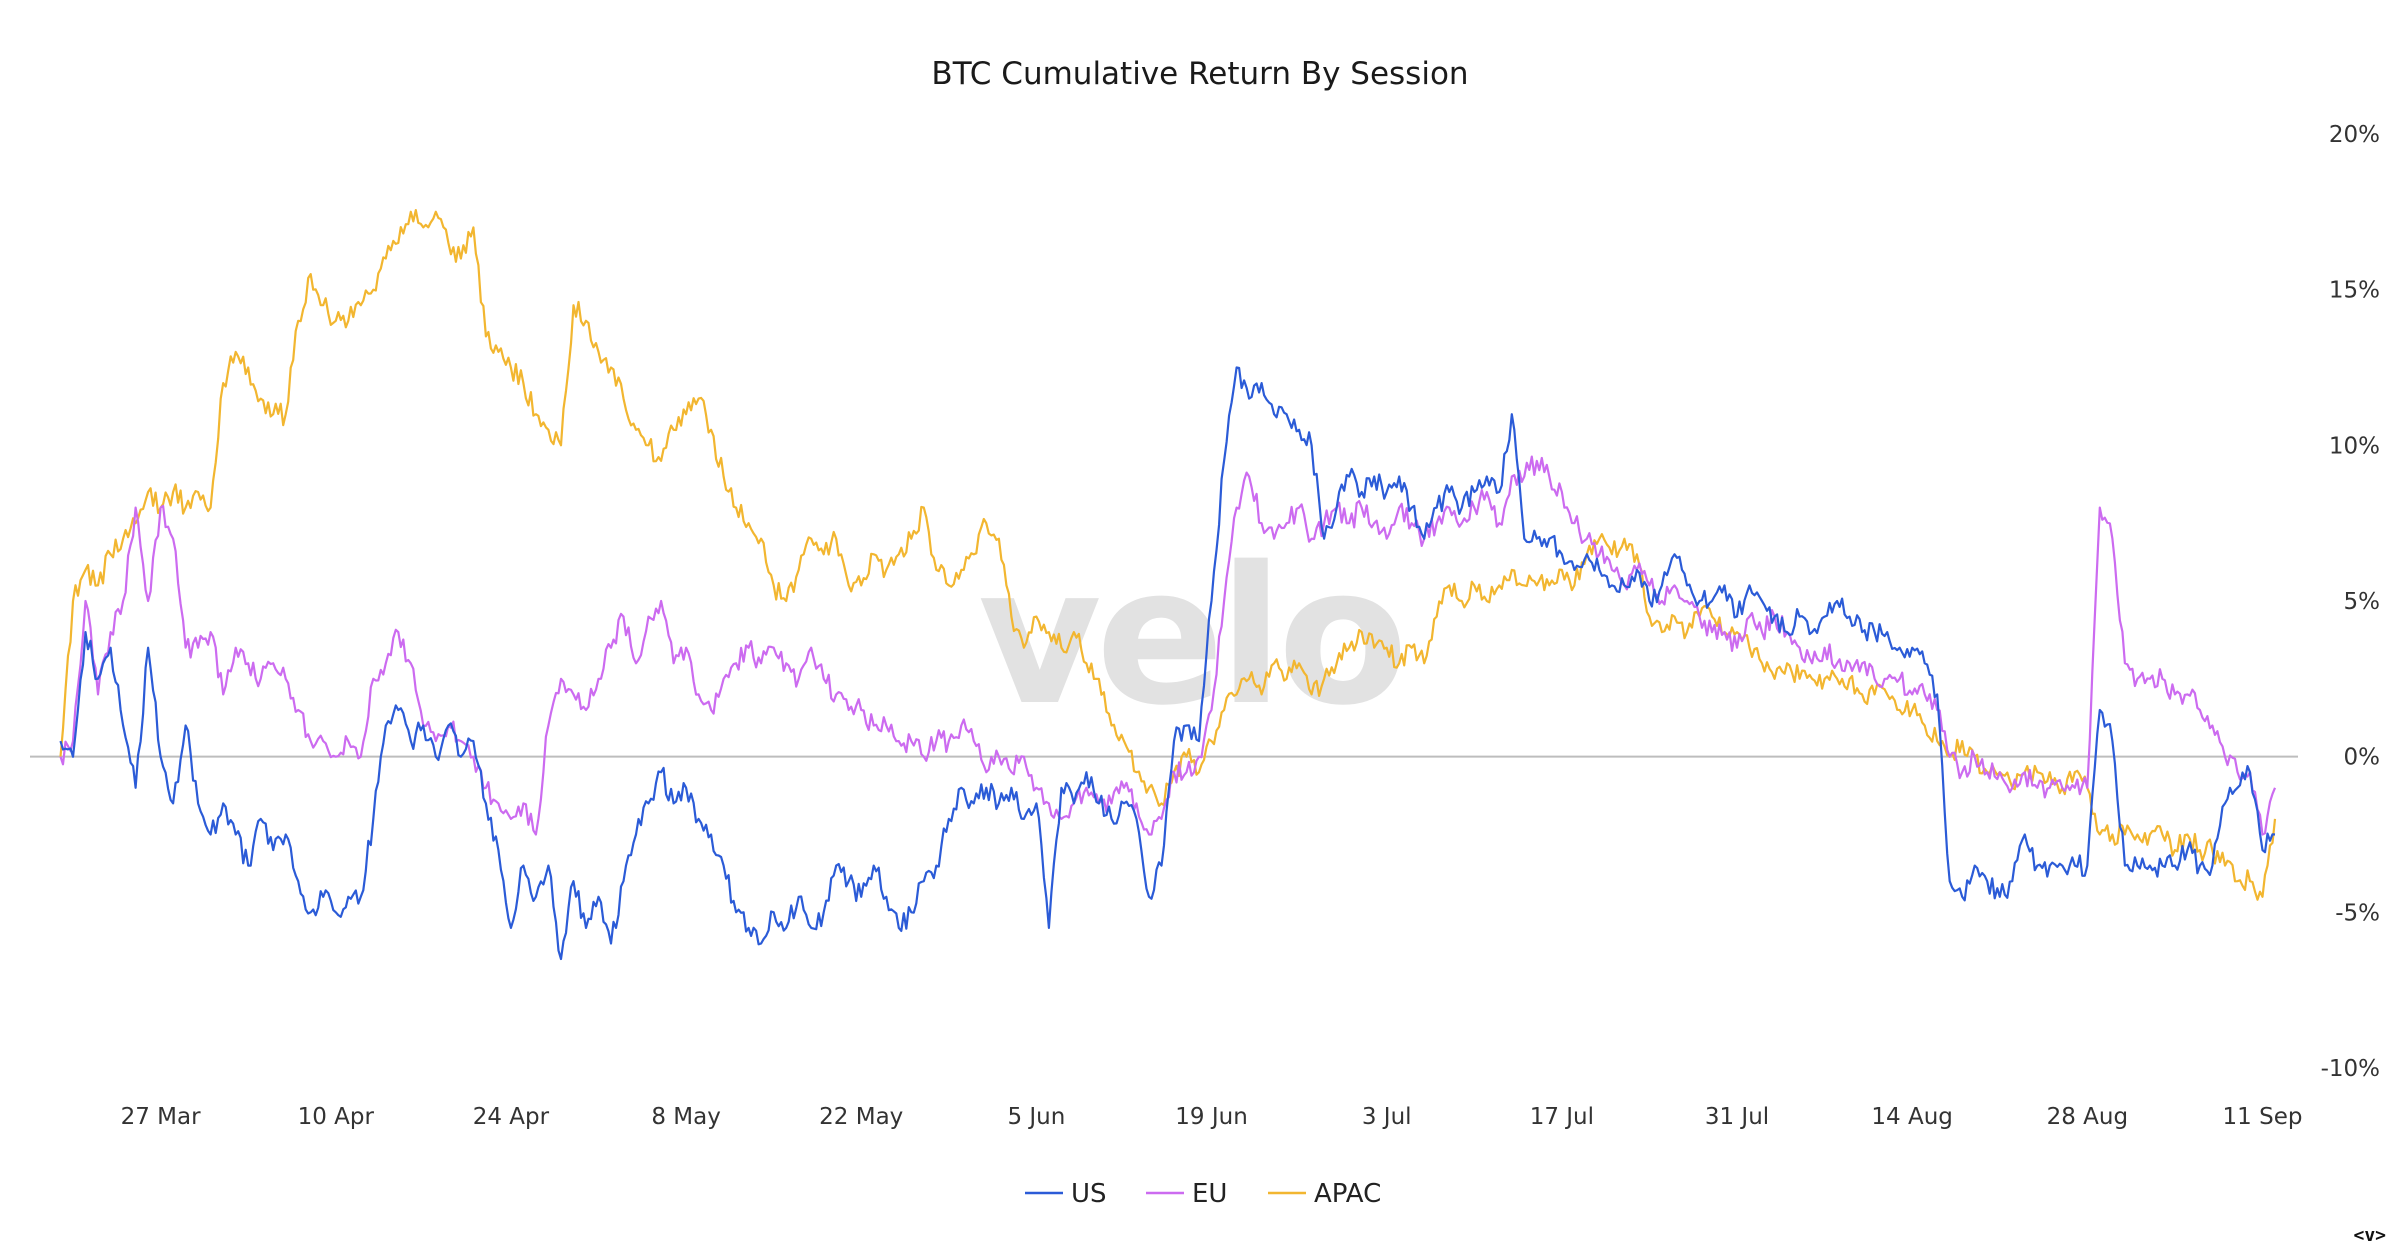 This screenshot has width=2400, height=1256. Describe the element at coordinates (2350, 1069) in the screenshot. I see `y-tick-label: -10%` at that location.